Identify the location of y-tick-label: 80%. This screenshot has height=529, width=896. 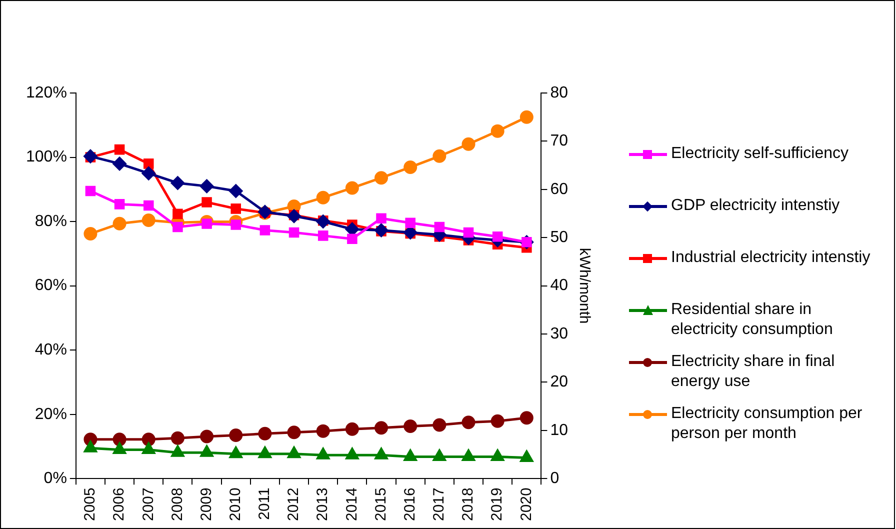
(50, 221).